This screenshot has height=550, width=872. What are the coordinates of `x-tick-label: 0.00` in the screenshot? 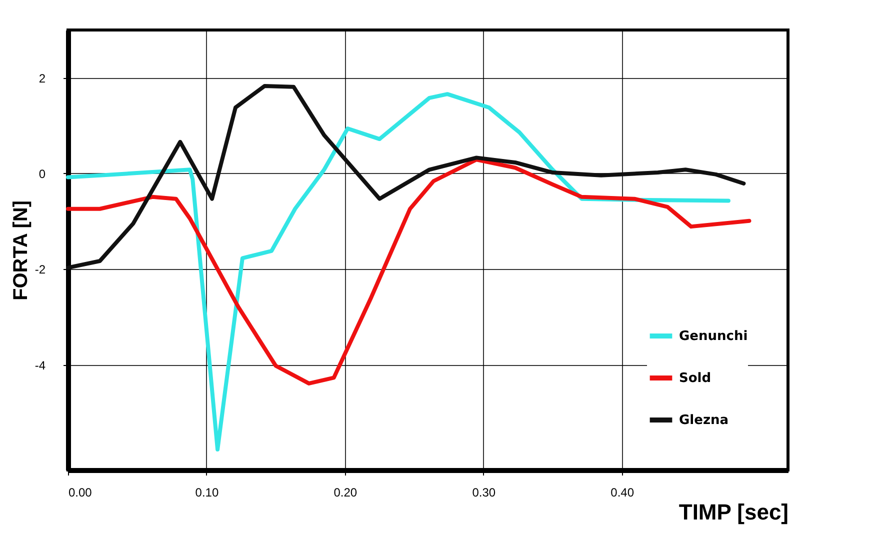 It's located at (80, 493).